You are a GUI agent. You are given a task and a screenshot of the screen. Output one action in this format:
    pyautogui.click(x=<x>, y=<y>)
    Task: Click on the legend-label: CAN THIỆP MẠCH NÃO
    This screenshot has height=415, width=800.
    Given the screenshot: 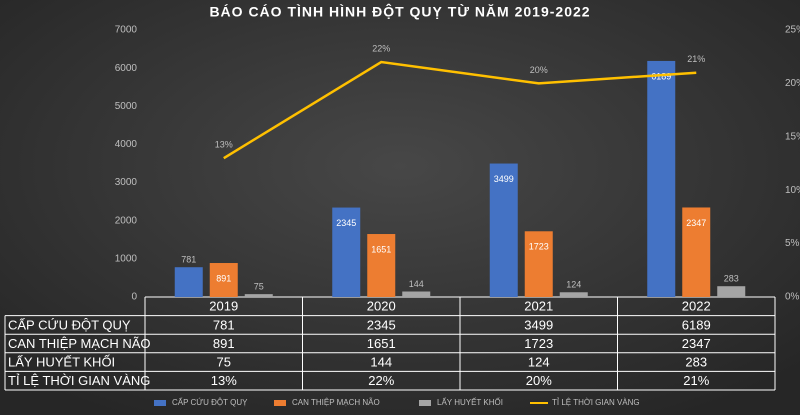 What is the action you would take?
    pyautogui.click(x=336, y=402)
    